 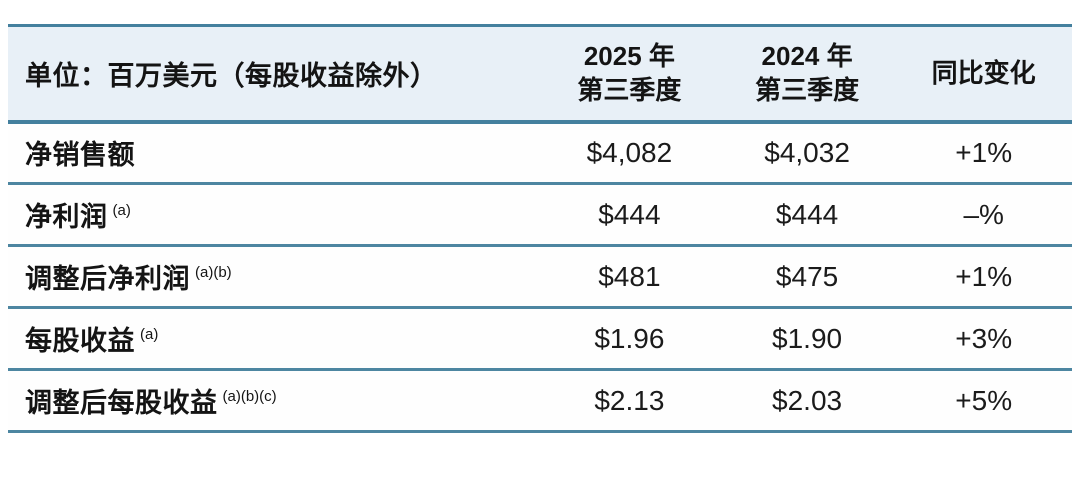 What do you see at coordinates (807, 276) in the screenshot?
I see `value-2024-q3: $475` at bounding box center [807, 276].